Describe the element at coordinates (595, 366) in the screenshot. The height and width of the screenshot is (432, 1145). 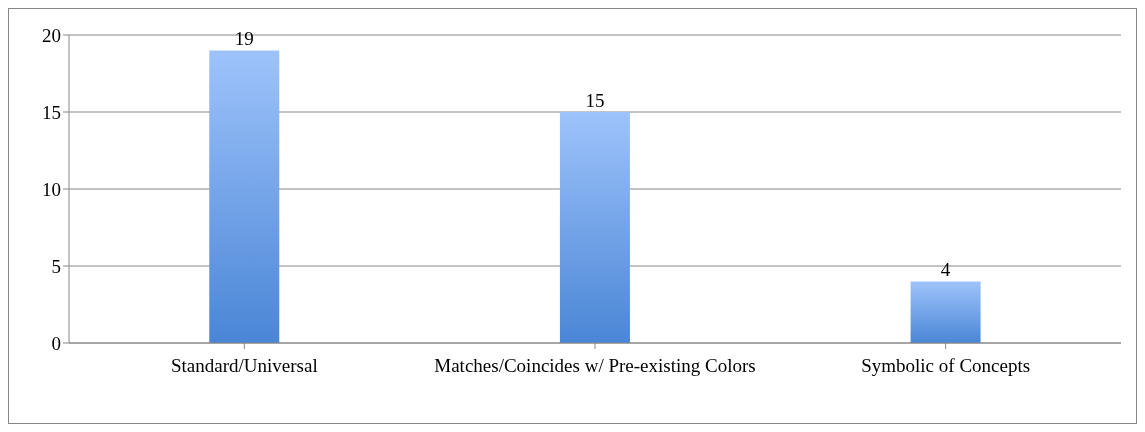
I see `x-tick-label: Matches/Coincides w/ Pre-existing Colors` at that location.